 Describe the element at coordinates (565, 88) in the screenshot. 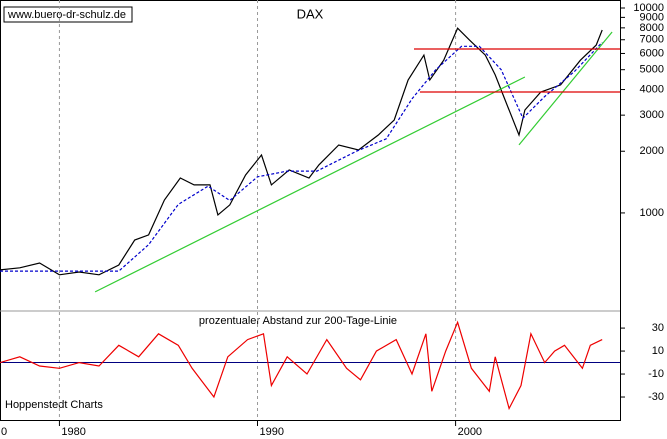

I see `series-line` at that location.